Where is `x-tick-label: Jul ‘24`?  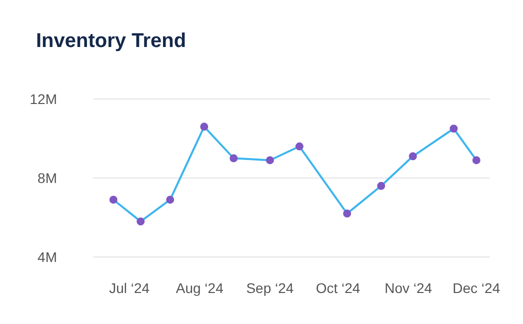
x-tick-label: Jul ‘24 is located at coordinates (129, 288).